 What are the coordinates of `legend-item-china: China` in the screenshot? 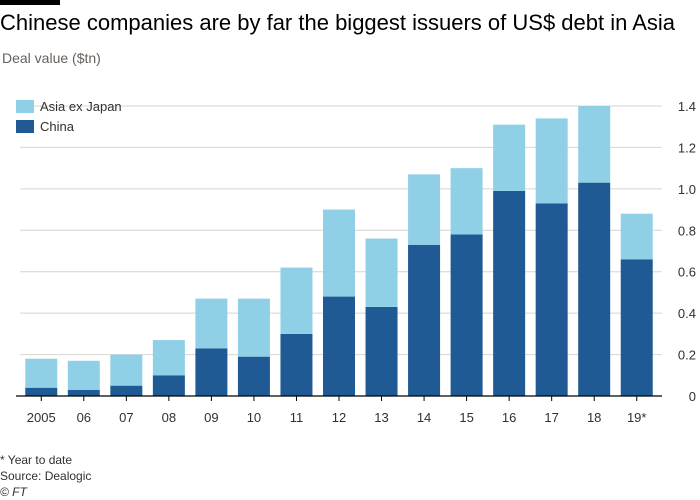 It's located at (69, 126).